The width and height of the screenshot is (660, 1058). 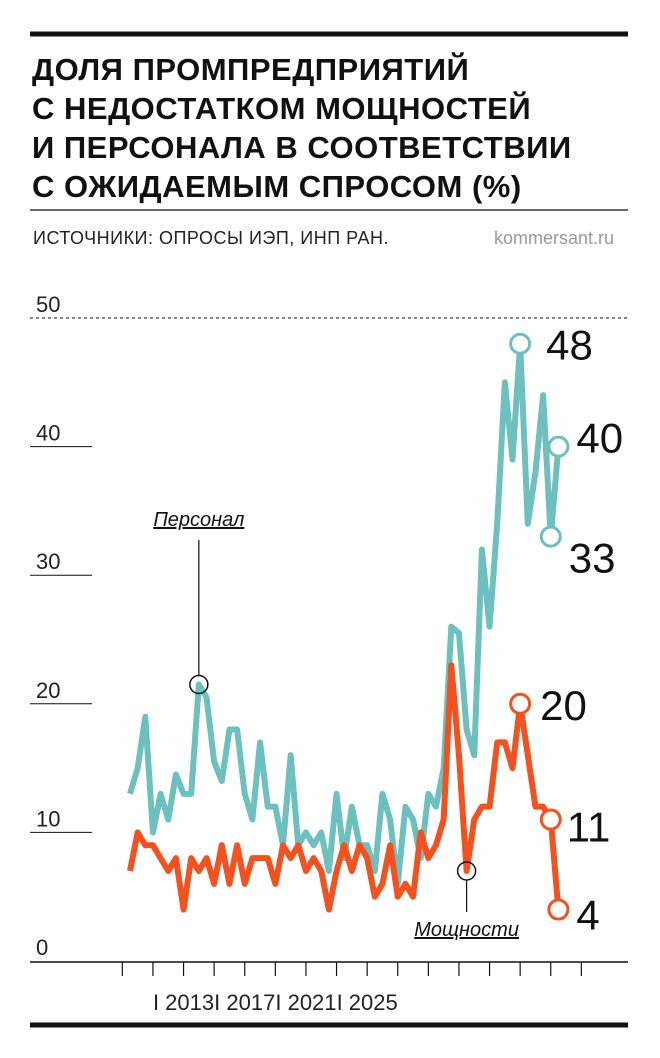 What do you see at coordinates (48, 818) in the screenshot?
I see `y-tick-label: 10` at bounding box center [48, 818].